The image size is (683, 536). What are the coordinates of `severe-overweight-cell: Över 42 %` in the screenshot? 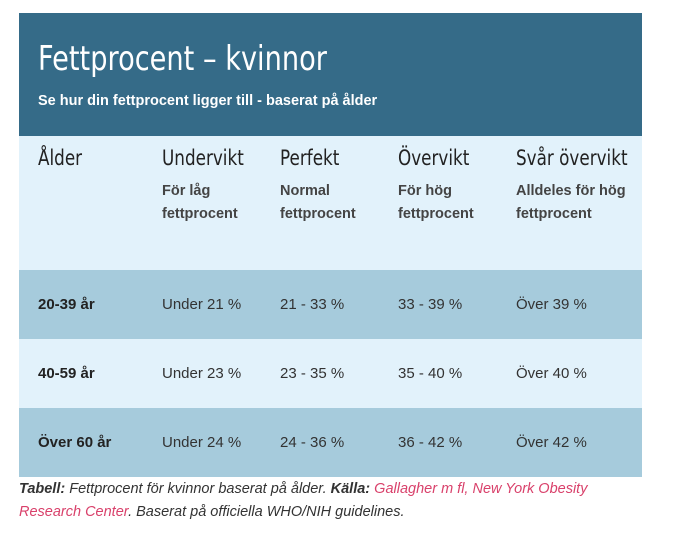 It's located at (551, 442).